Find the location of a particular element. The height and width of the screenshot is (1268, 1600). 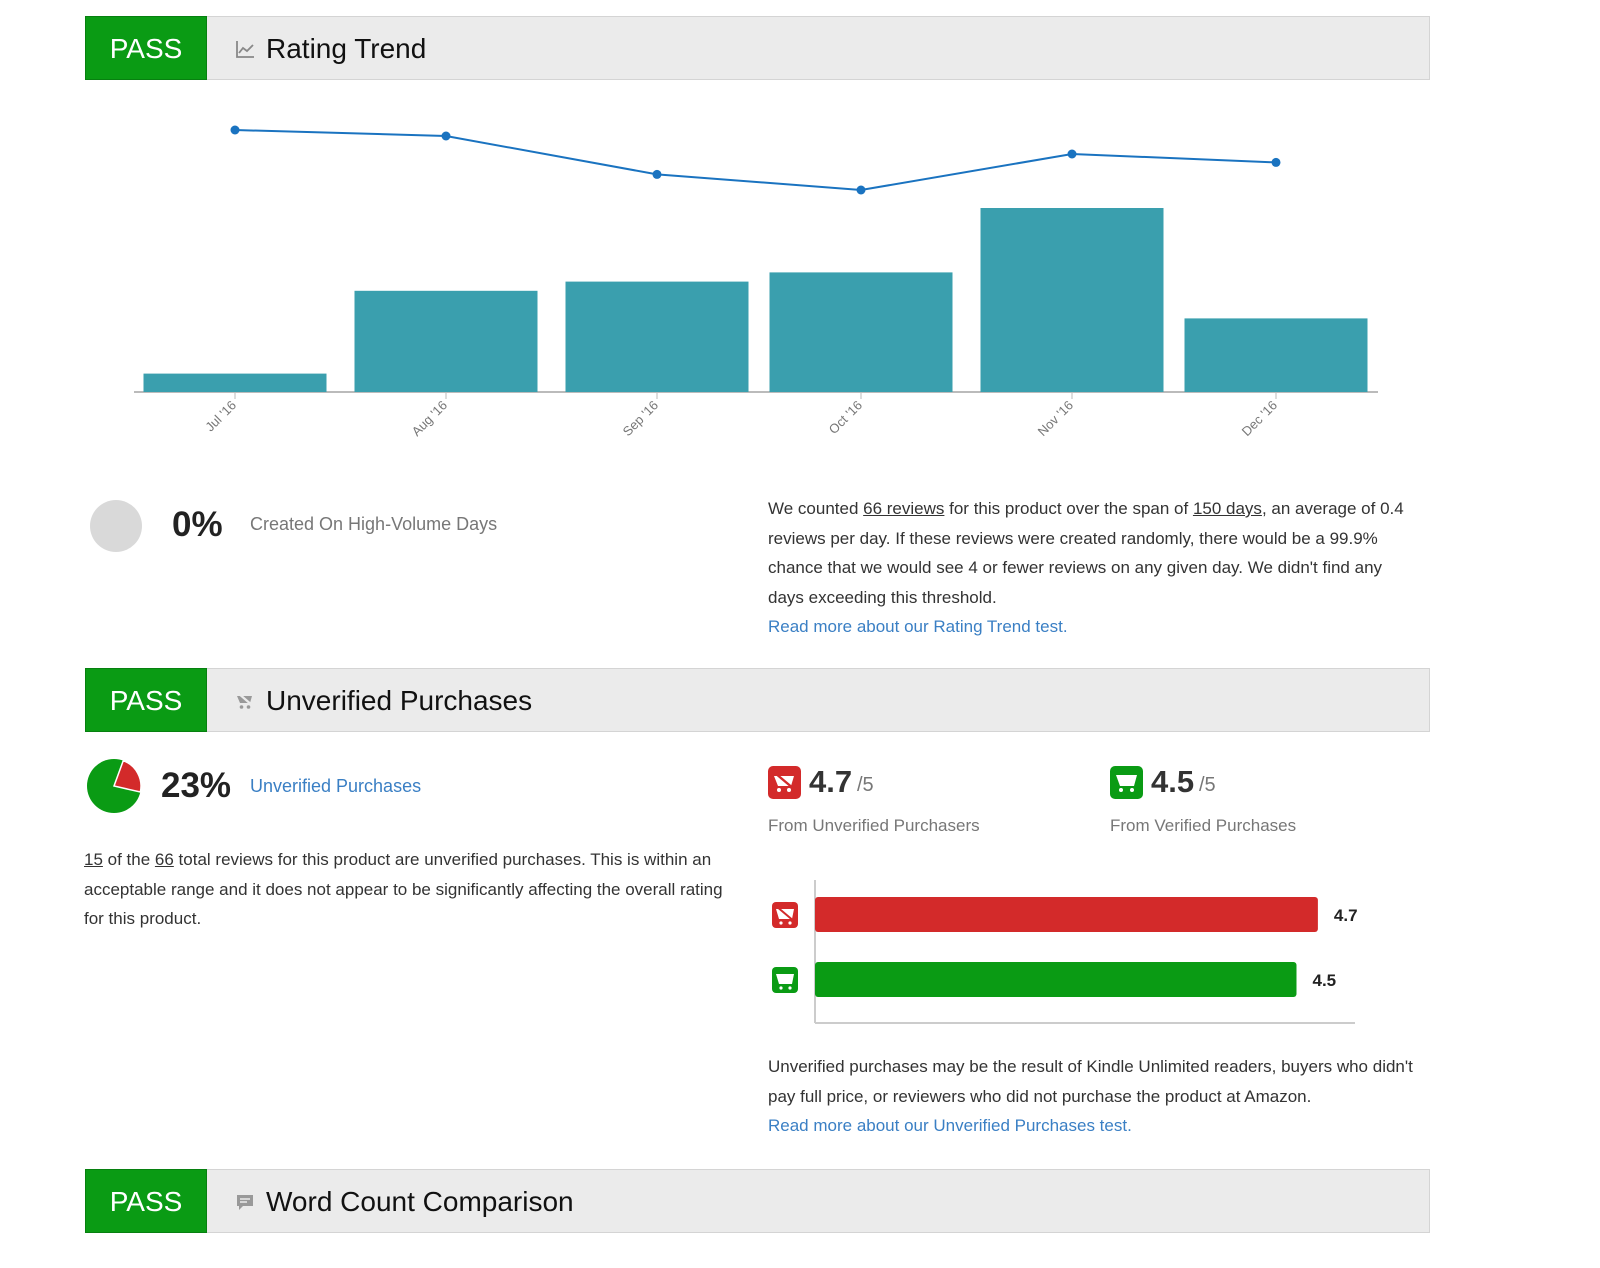

unverified-purchases-header: PASS Unverified Purchases is located at coordinates (757, 700).